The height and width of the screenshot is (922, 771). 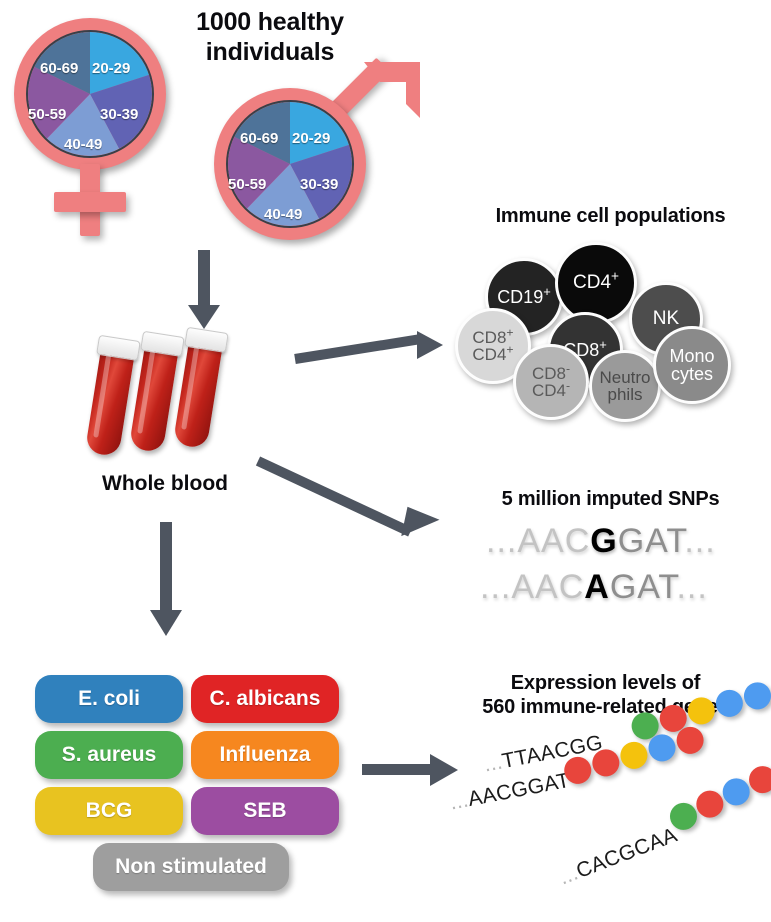 I want to click on age-pie-female, so click(x=90, y=94).